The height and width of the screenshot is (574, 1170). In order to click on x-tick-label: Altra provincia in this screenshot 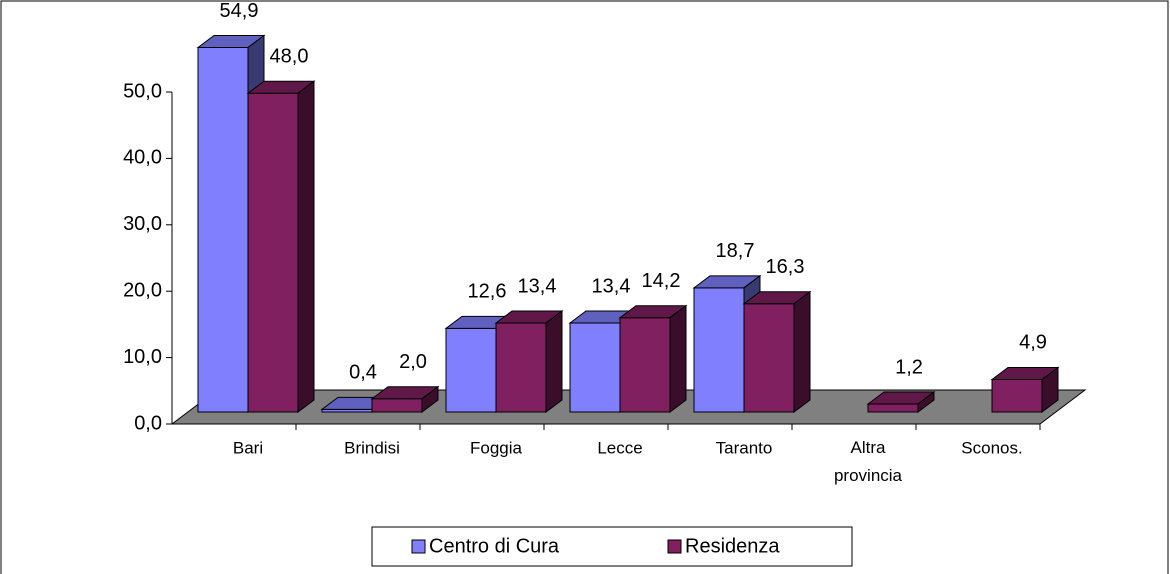, I will do `click(868, 461)`.